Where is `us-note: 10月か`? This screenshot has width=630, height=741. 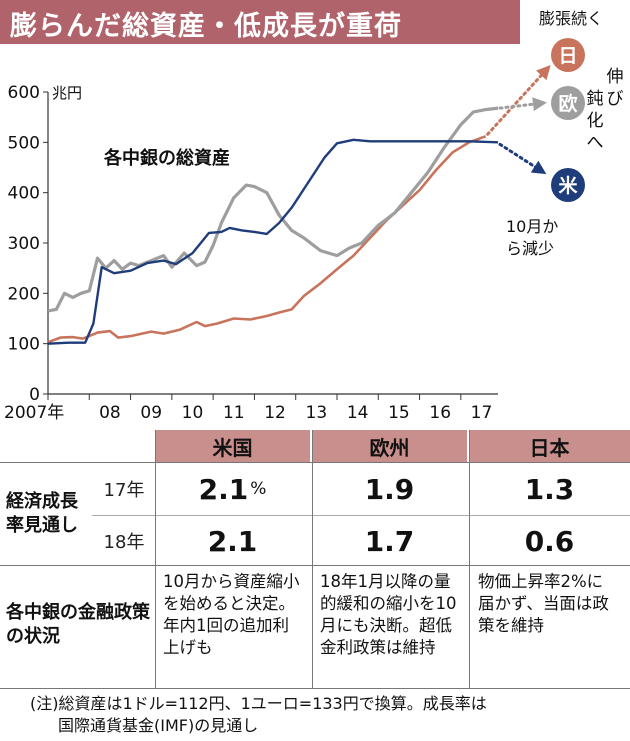
us-note: 10月か is located at coordinates (532, 226).